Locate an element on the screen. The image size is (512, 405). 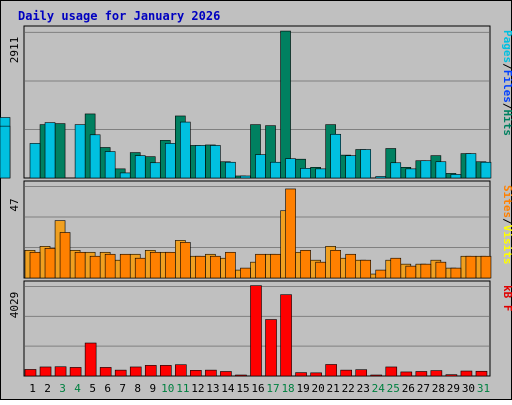
day-label-3: 3 is located at coordinates (62, 388).